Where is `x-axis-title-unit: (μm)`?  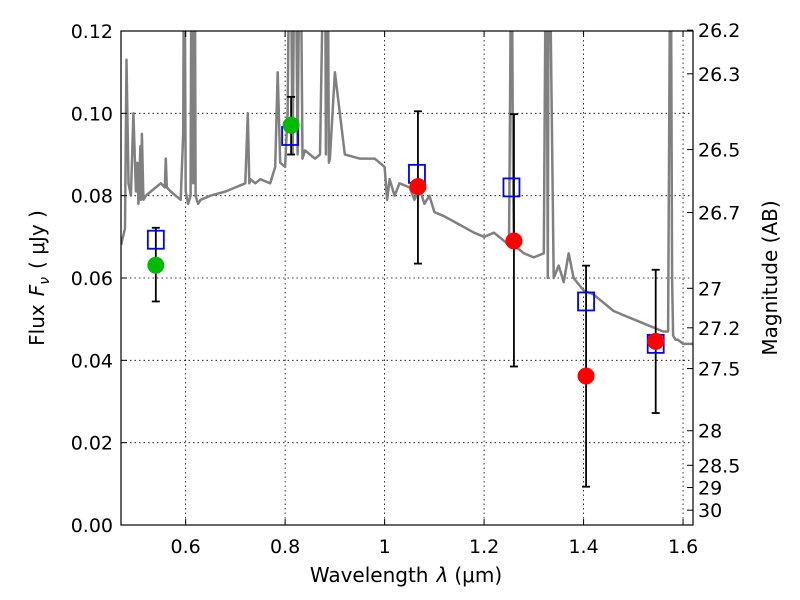
x-axis-title-unit: (μm) is located at coordinates (478, 575).